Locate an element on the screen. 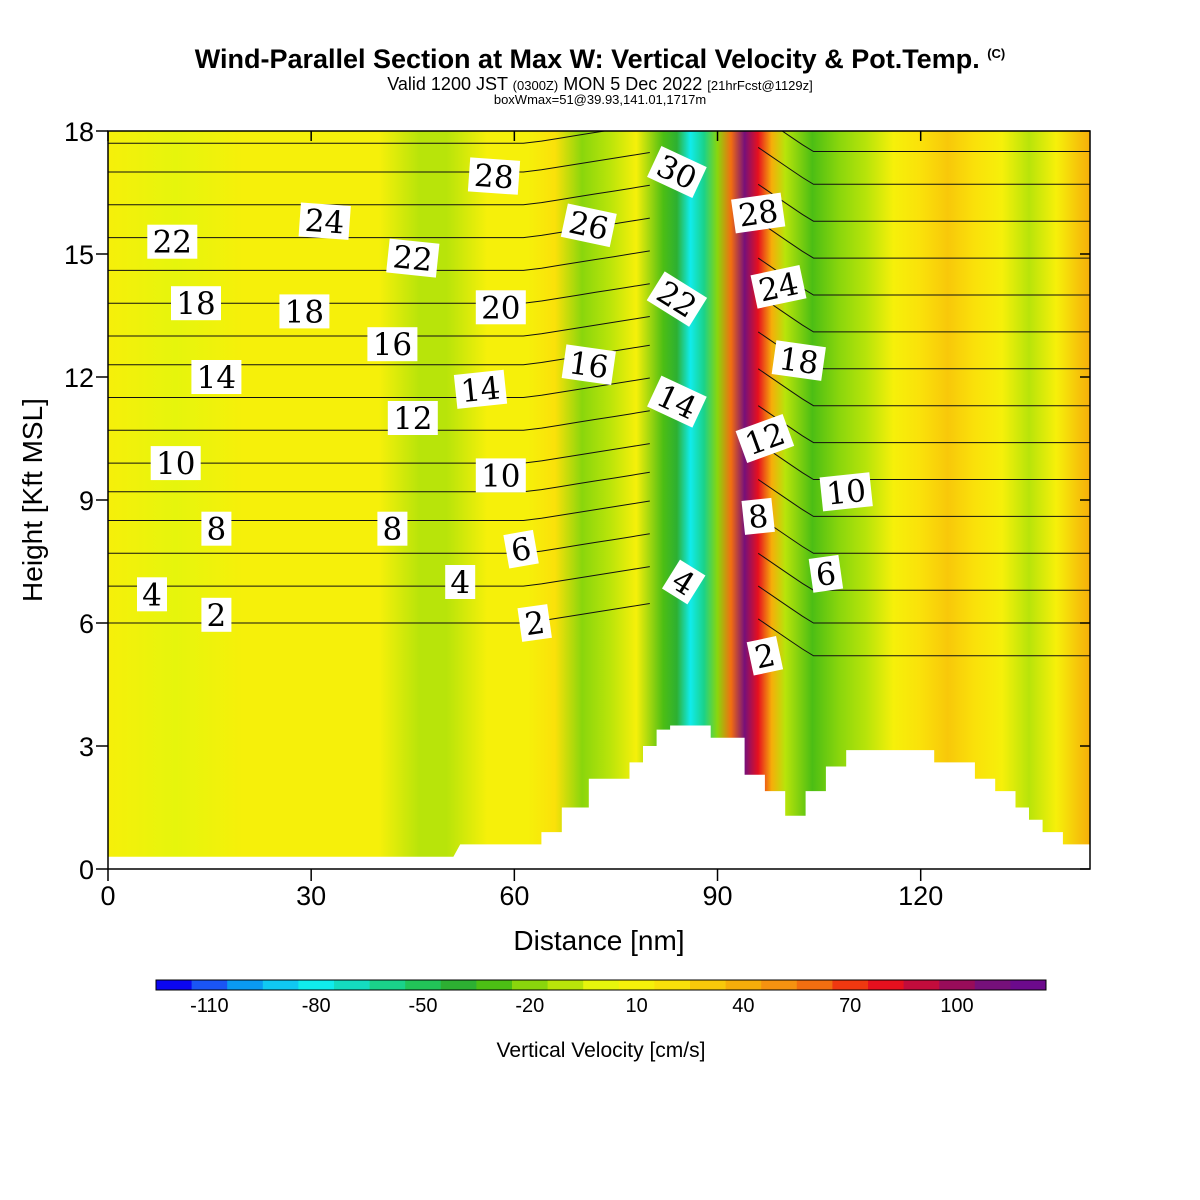  contour-label-26: 6 is located at coordinates (521, 549).